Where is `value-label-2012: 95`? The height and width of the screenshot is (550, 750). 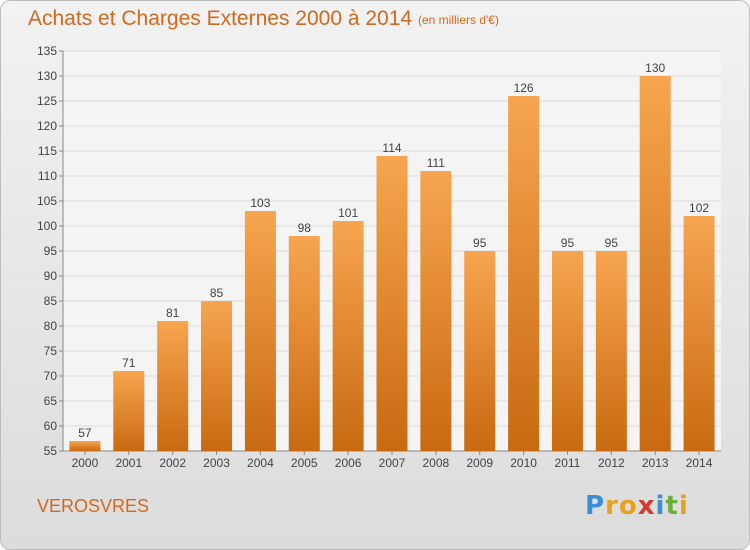
value-label-2012: 95 is located at coordinates (612, 243).